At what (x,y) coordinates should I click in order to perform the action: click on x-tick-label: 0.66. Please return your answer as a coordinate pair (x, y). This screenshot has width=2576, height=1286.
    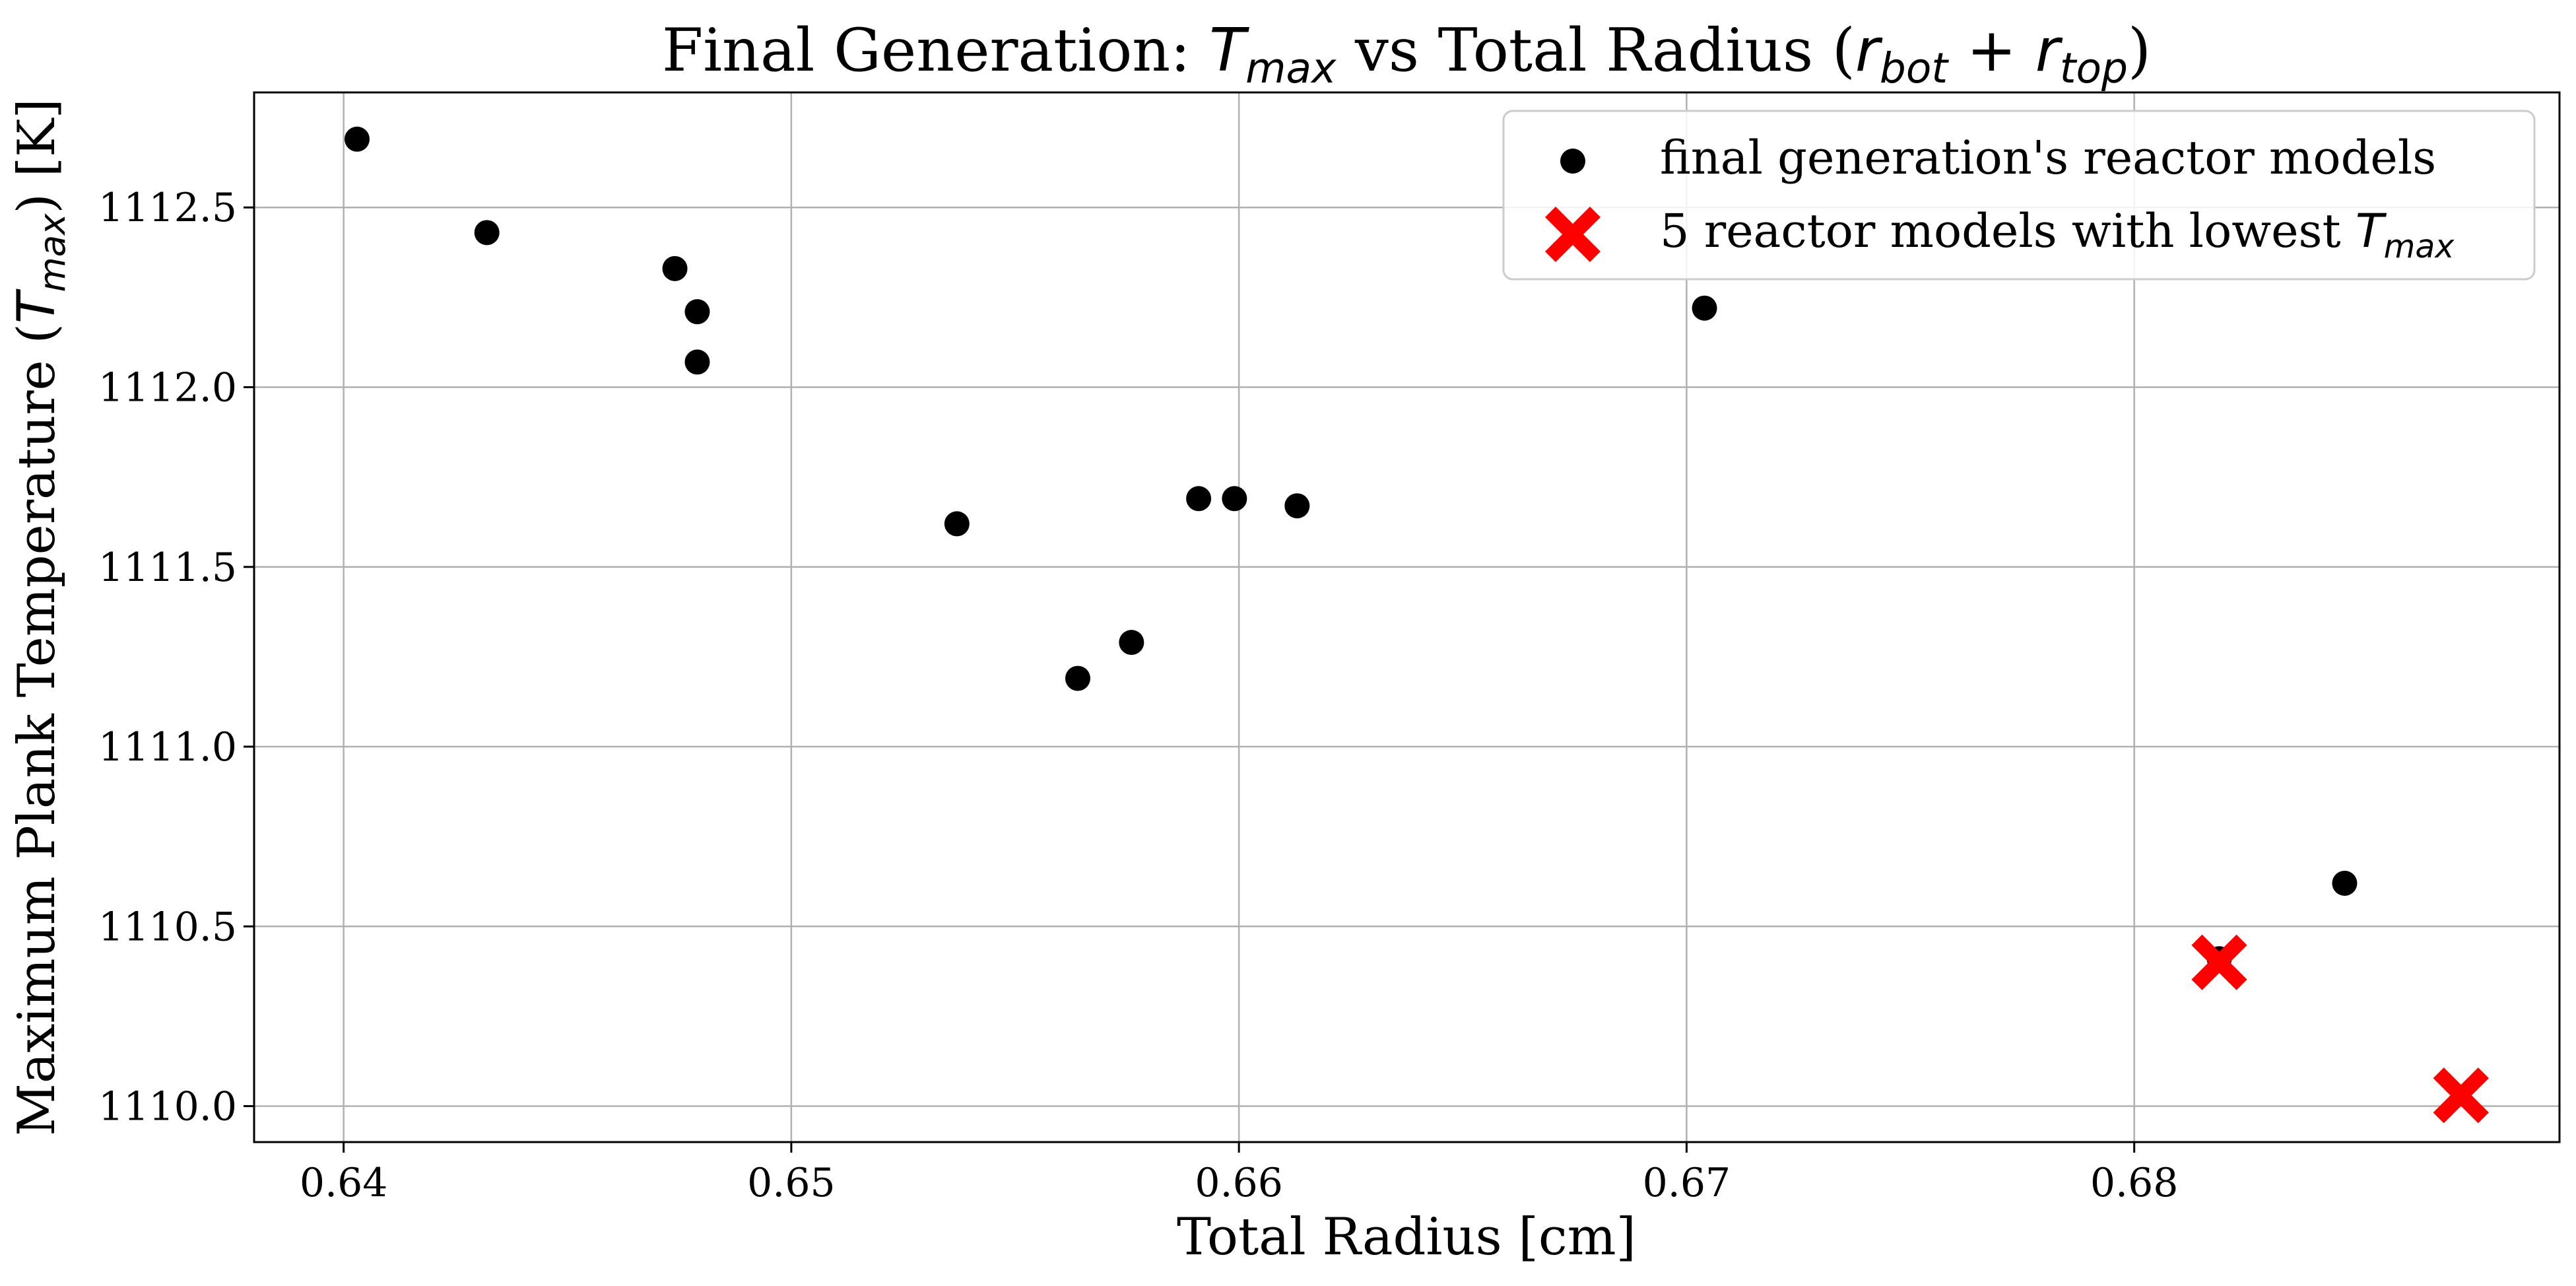
    Looking at the image, I should click on (1239, 1183).